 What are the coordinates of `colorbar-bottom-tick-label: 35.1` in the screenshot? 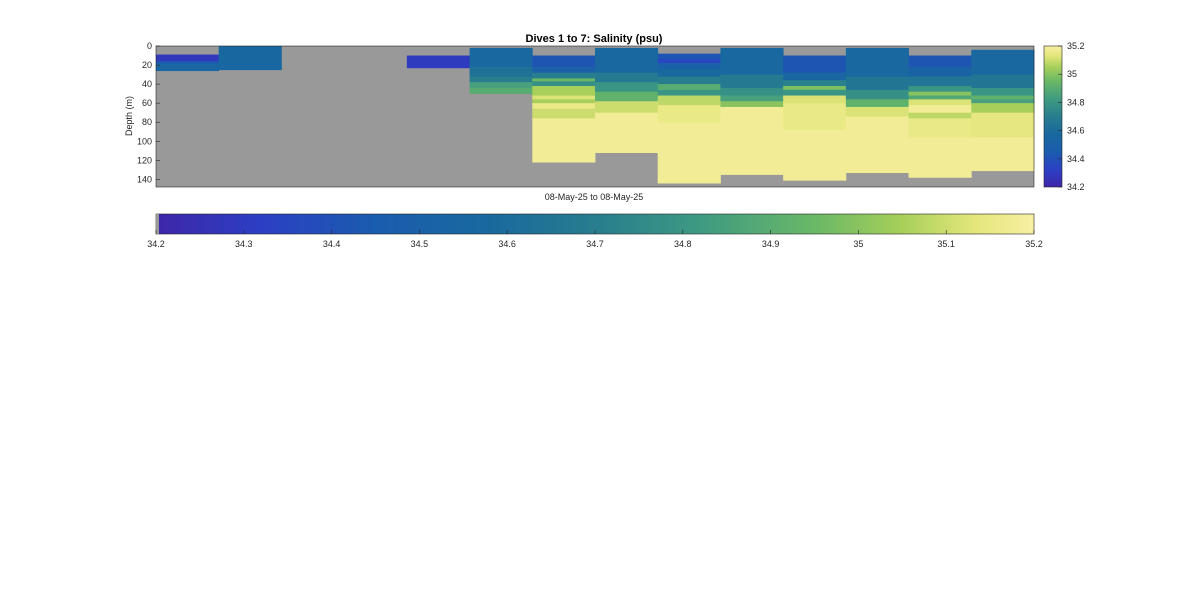 It's located at (946, 244).